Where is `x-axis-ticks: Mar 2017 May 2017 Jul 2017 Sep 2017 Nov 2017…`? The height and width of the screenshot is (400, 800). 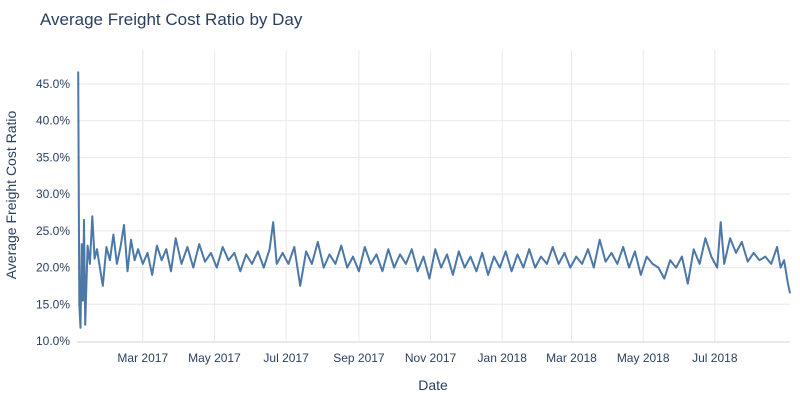
x-axis-ticks: Mar 2017 May 2017 Jul 2017 Sep 2017 Nov 2017… is located at coordinates (427, 358).